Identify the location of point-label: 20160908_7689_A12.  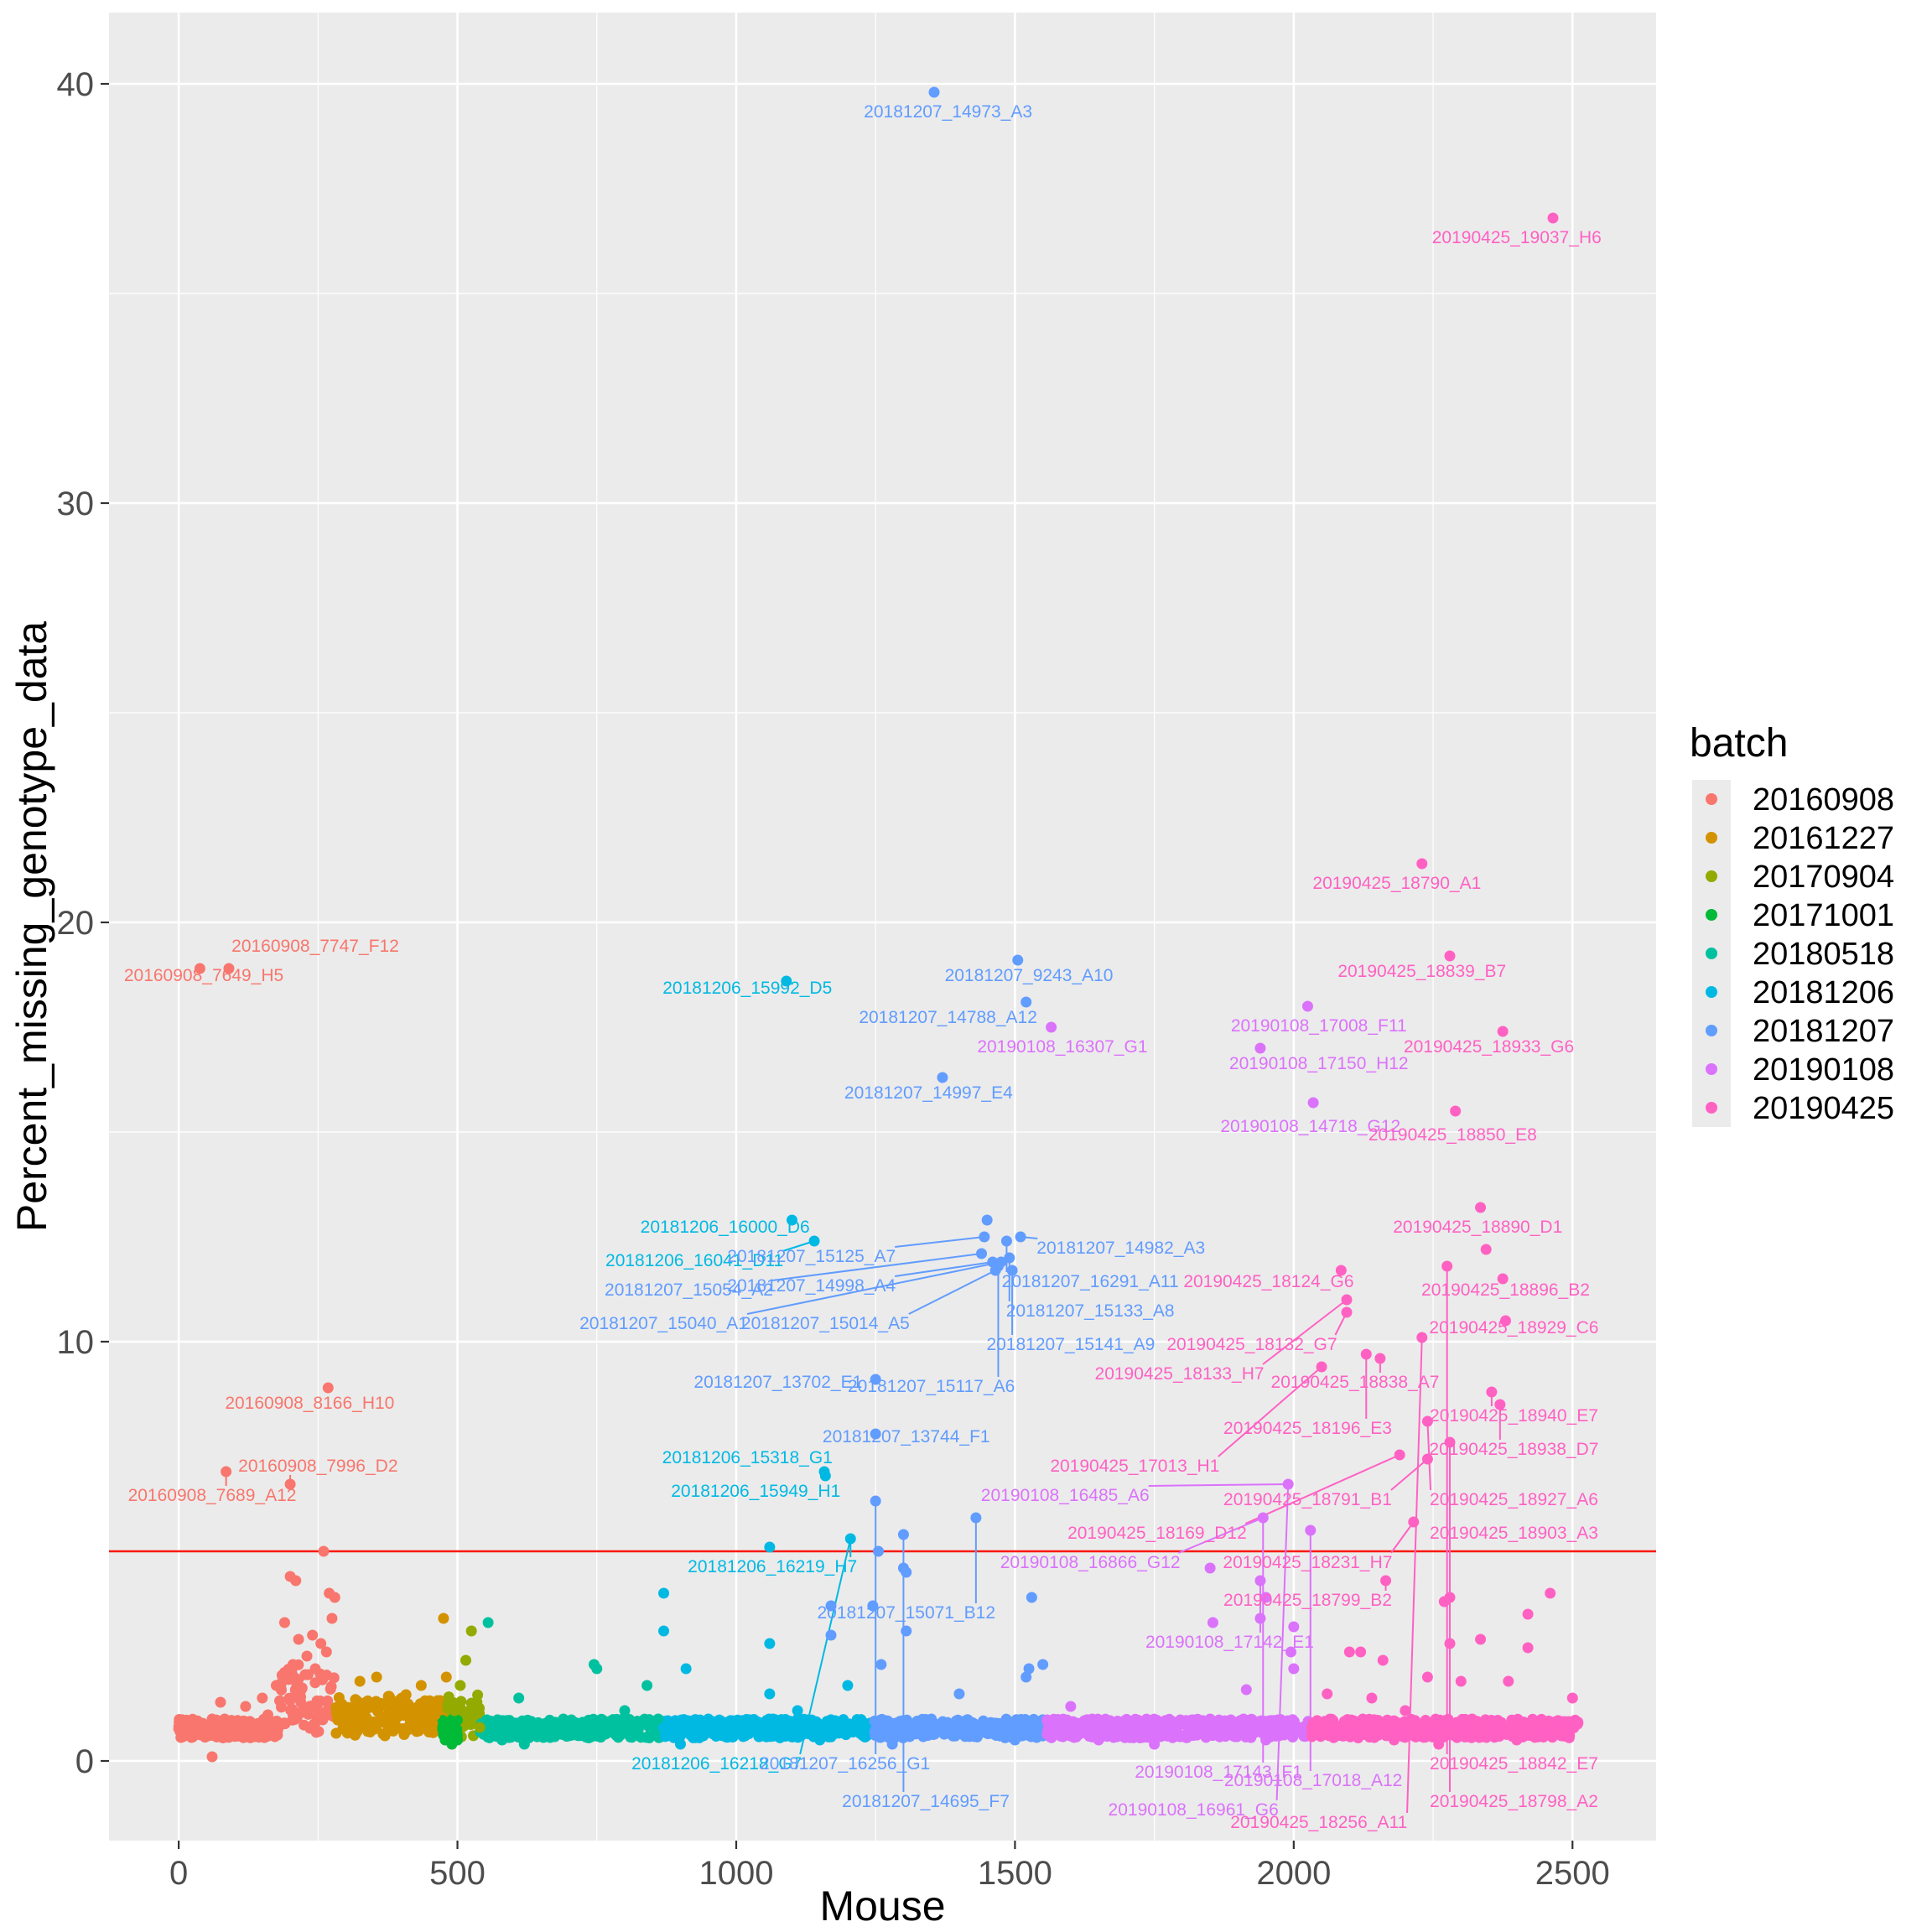
(212, 1495).